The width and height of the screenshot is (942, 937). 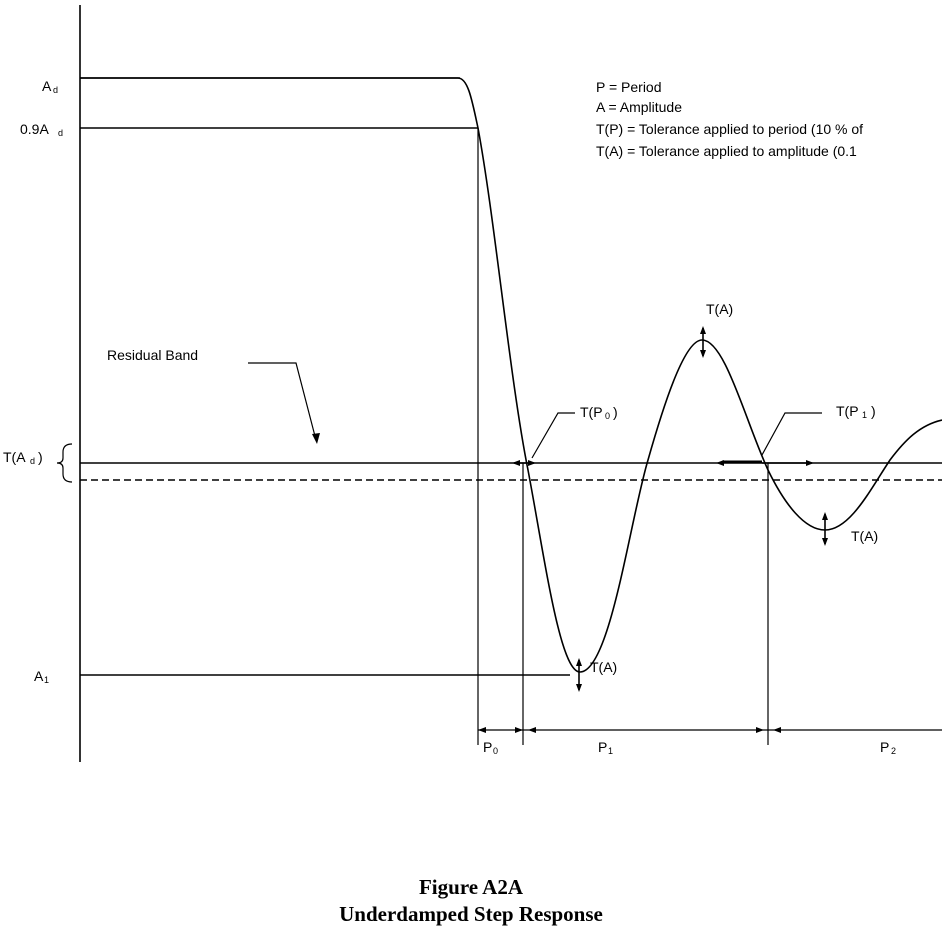 I want to click on label-09ad: 0.9A d, so click(x=41, y=129).